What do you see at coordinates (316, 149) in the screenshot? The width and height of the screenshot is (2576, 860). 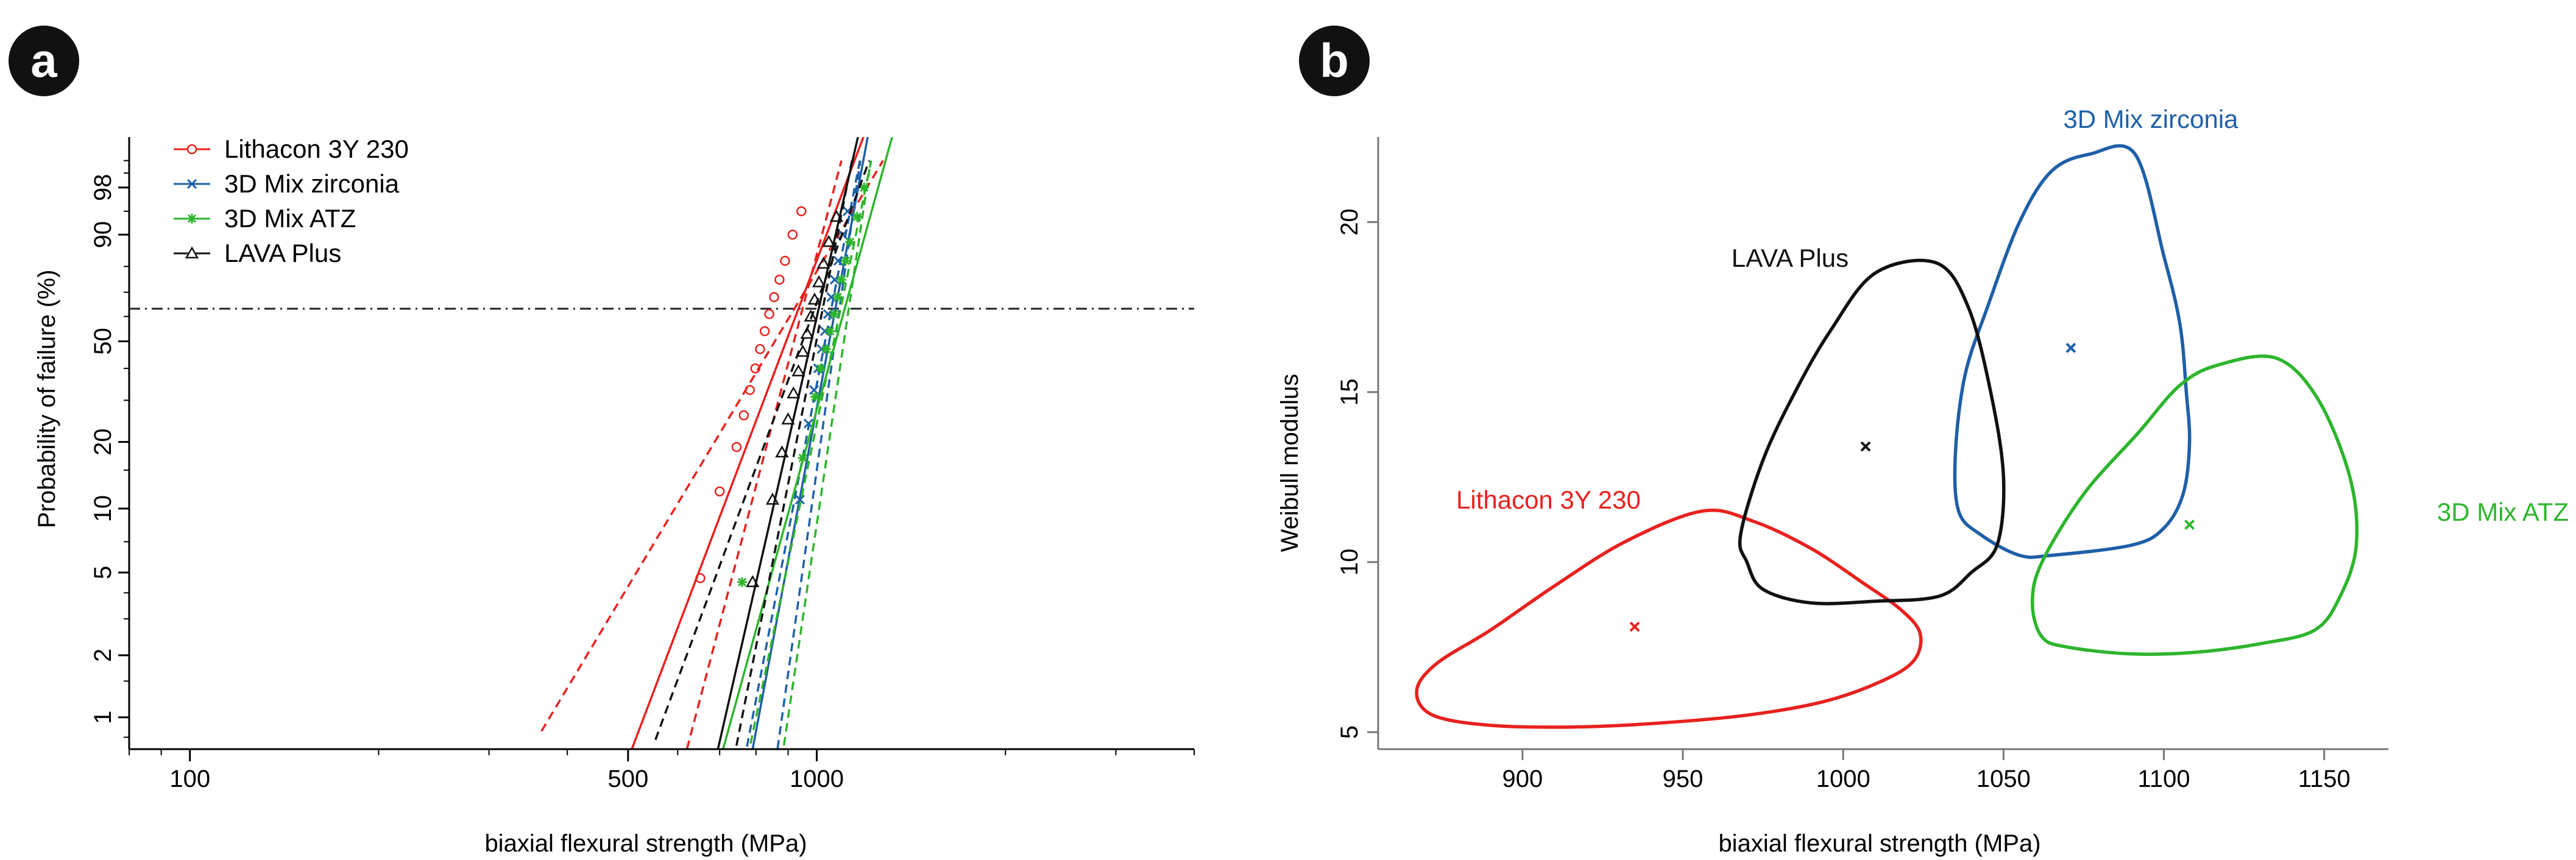 I see `legend-label: Lithacon 3Y 230` at bounding box center [316, 149].